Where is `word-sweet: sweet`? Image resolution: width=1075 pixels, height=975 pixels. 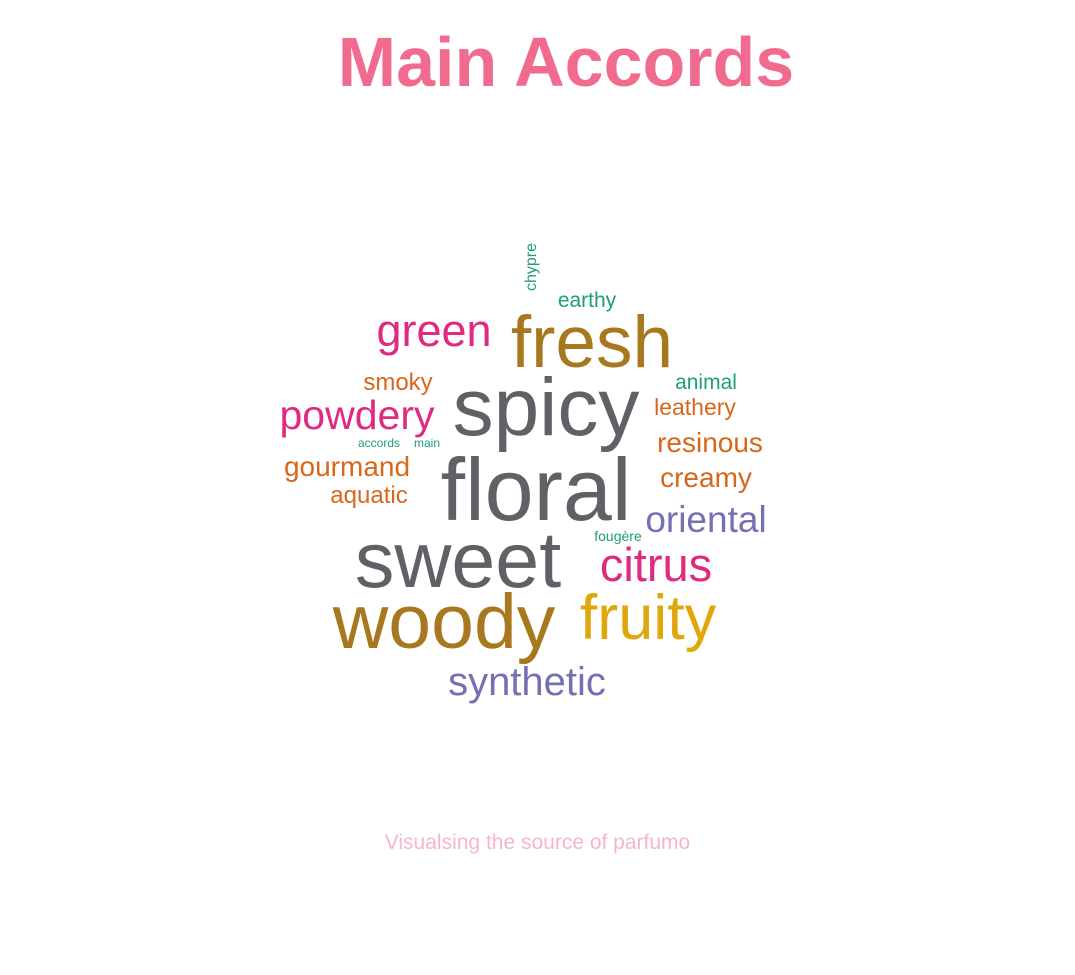
word-sweet: sweet is located at coordinates (458, 559).